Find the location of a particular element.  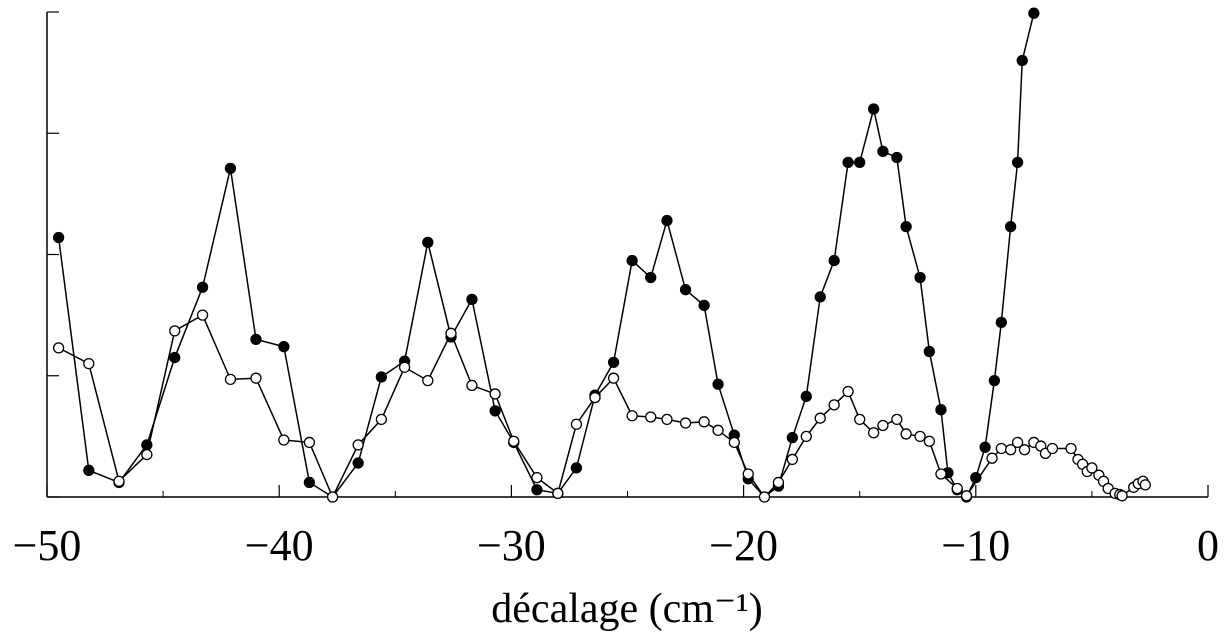

x-tick-label: −40 is located at coordinates (279, 545).